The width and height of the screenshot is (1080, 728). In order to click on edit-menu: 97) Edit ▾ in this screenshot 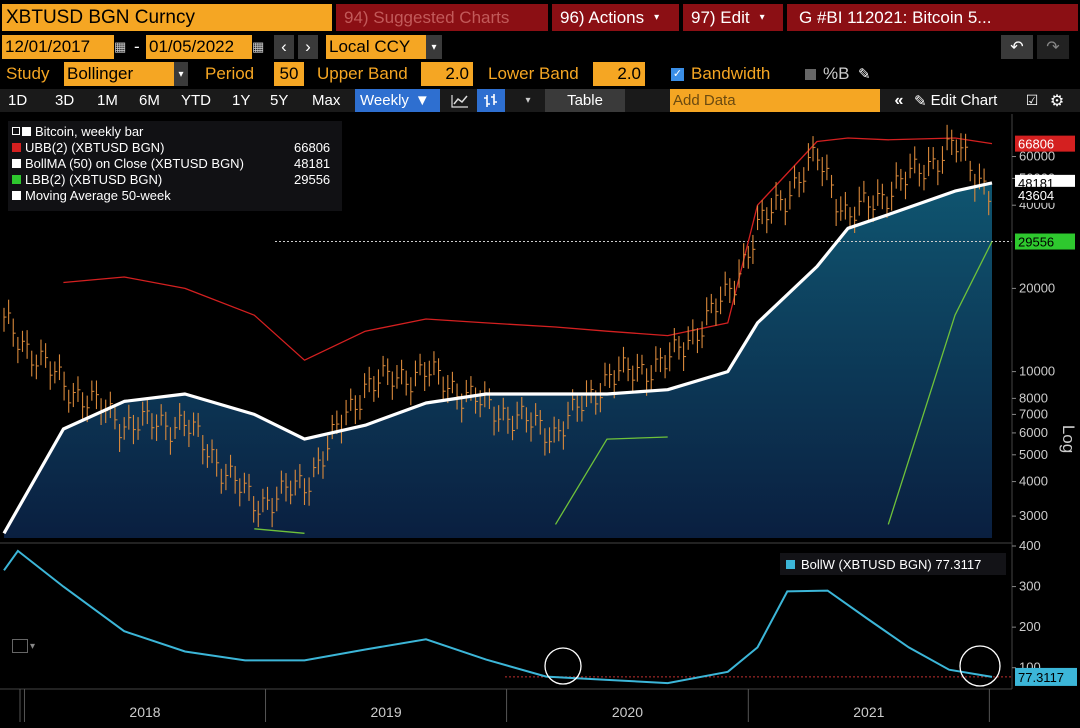, I will do `click(733, 17)`.